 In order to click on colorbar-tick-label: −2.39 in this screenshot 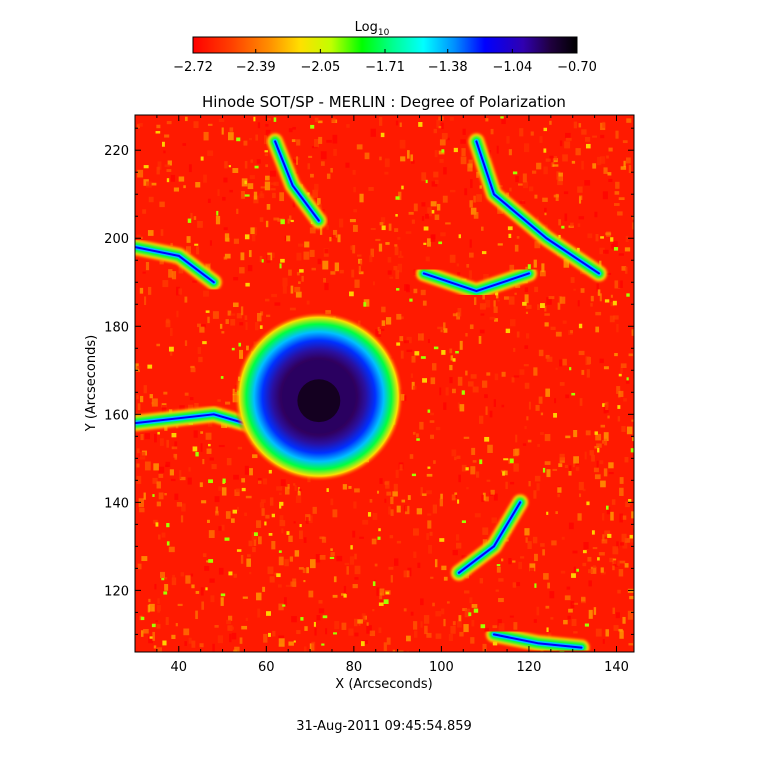, I will do `click(256, 67)`.